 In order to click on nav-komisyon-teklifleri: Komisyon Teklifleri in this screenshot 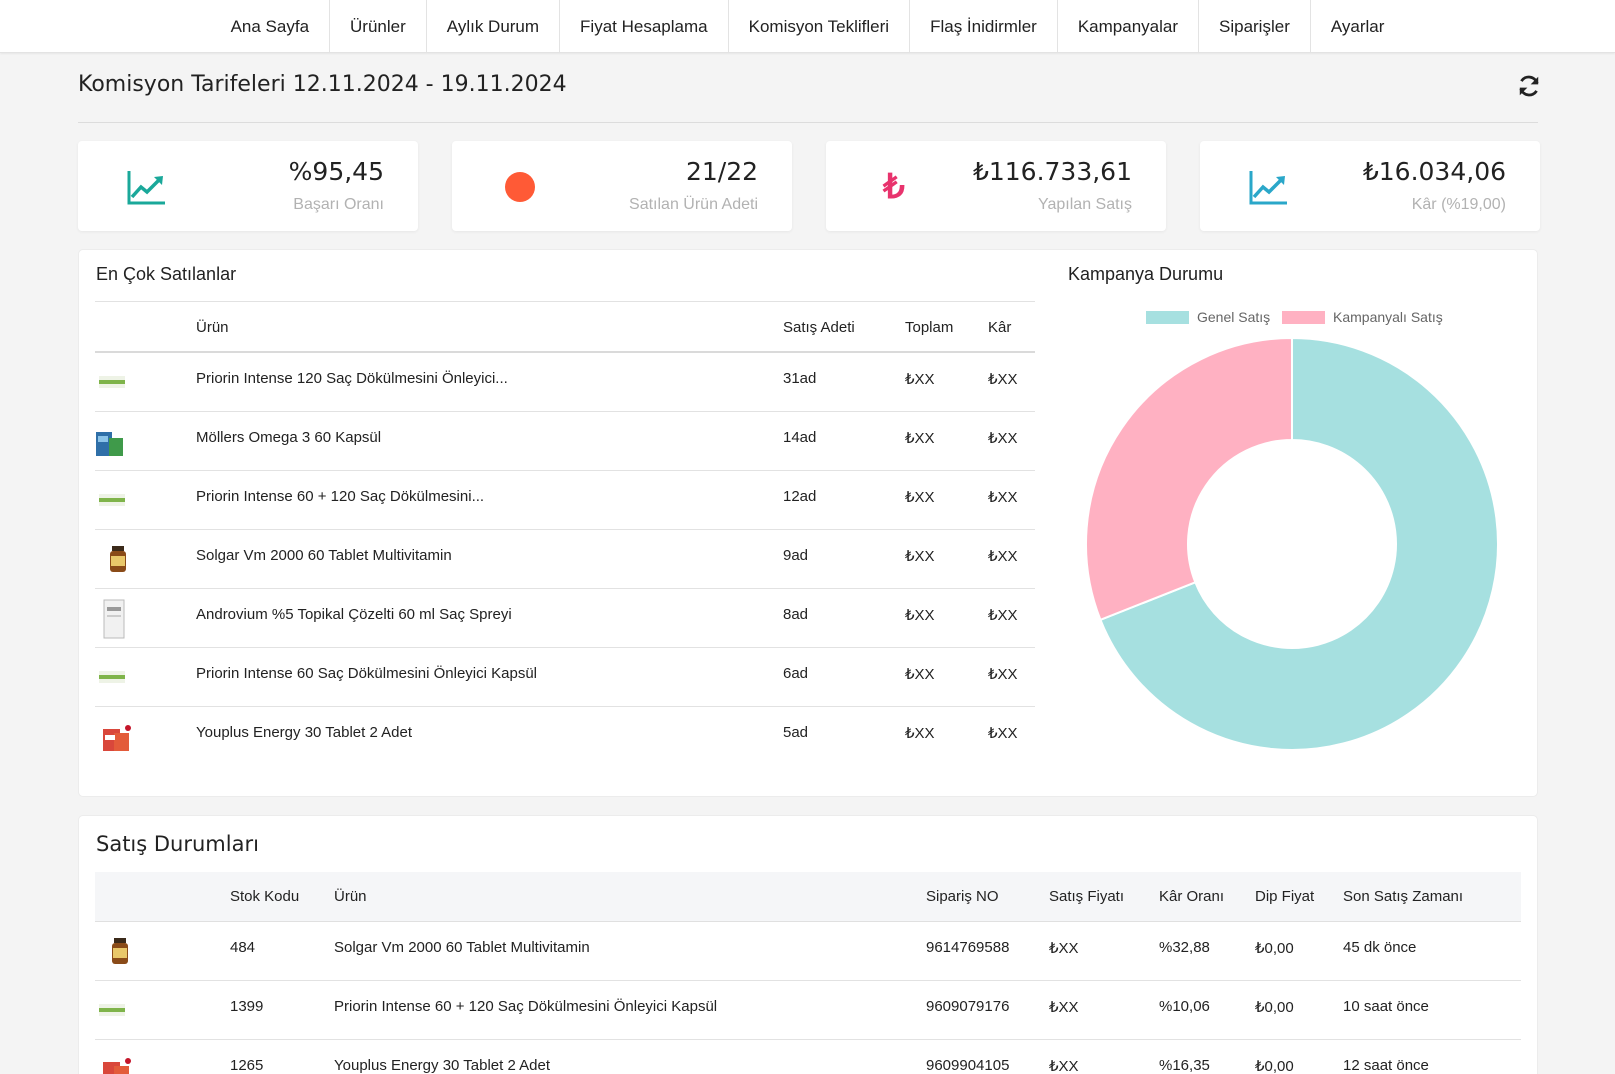, I will do `click(820, 26)`.